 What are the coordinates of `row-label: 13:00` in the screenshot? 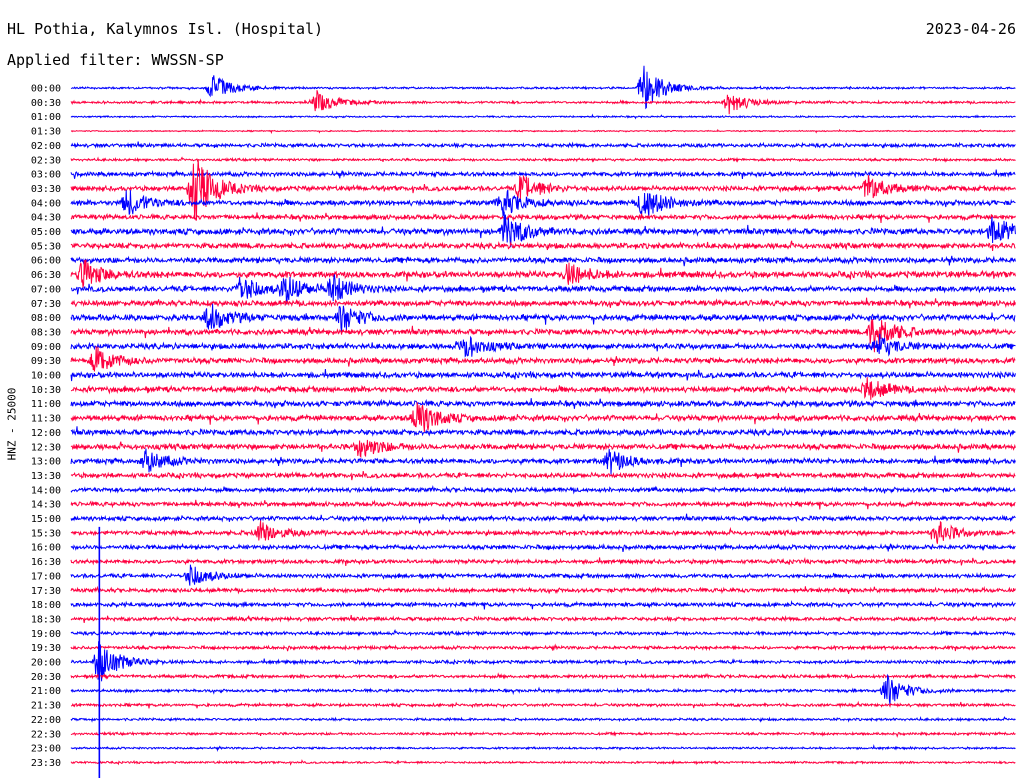 It's located at (46, 462).